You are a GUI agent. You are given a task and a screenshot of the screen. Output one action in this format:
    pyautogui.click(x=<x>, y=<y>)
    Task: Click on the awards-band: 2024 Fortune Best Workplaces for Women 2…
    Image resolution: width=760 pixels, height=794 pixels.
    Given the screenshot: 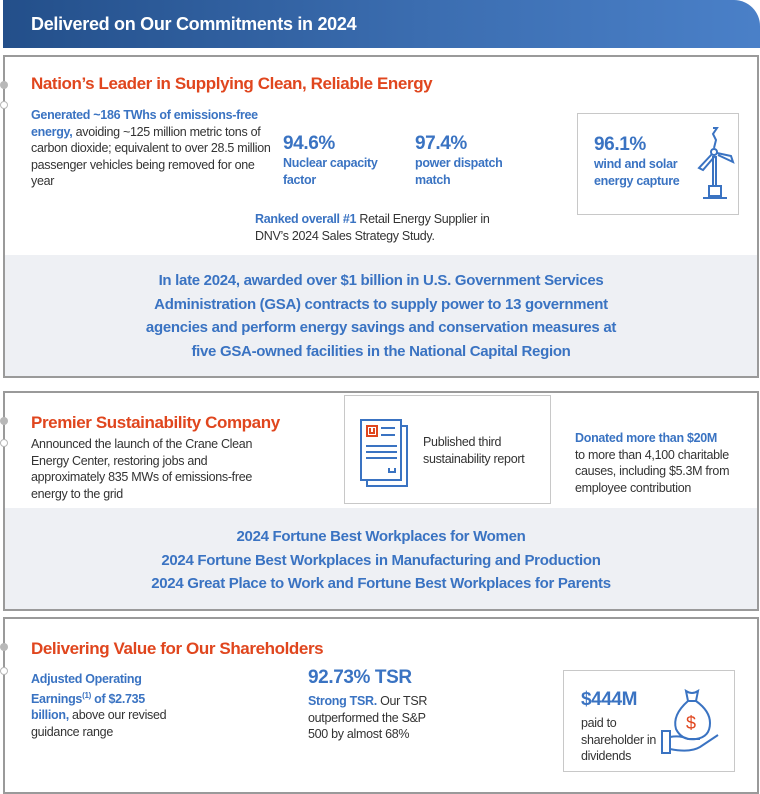 What is the action you would take?
    pyautogui.click(x=381, y=558)
    